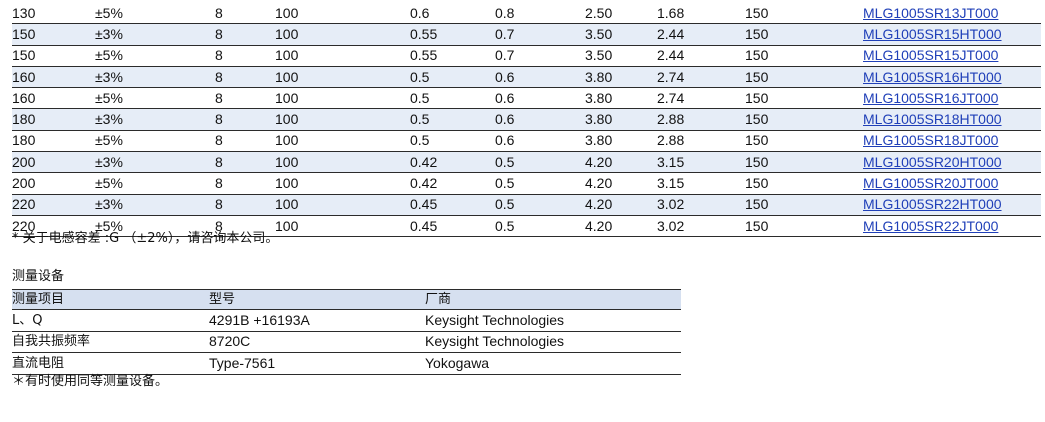 The image size is (1045, 422). I want to click on equipment-row: L、Q 4291B +16193A Keysight Technologies, so click(346, 320).